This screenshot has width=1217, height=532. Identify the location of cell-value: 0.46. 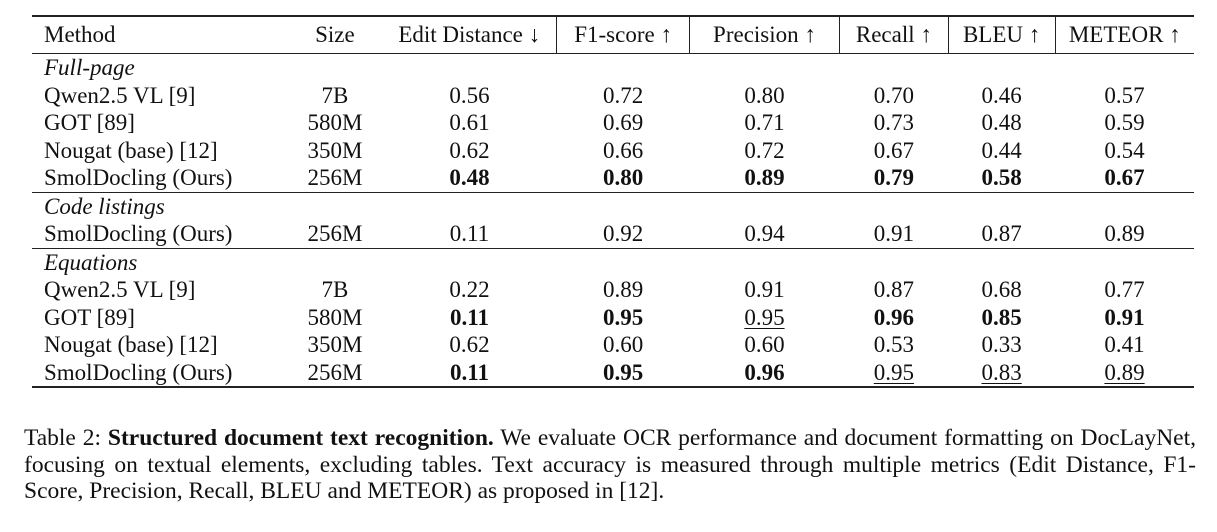
(1001, 96).